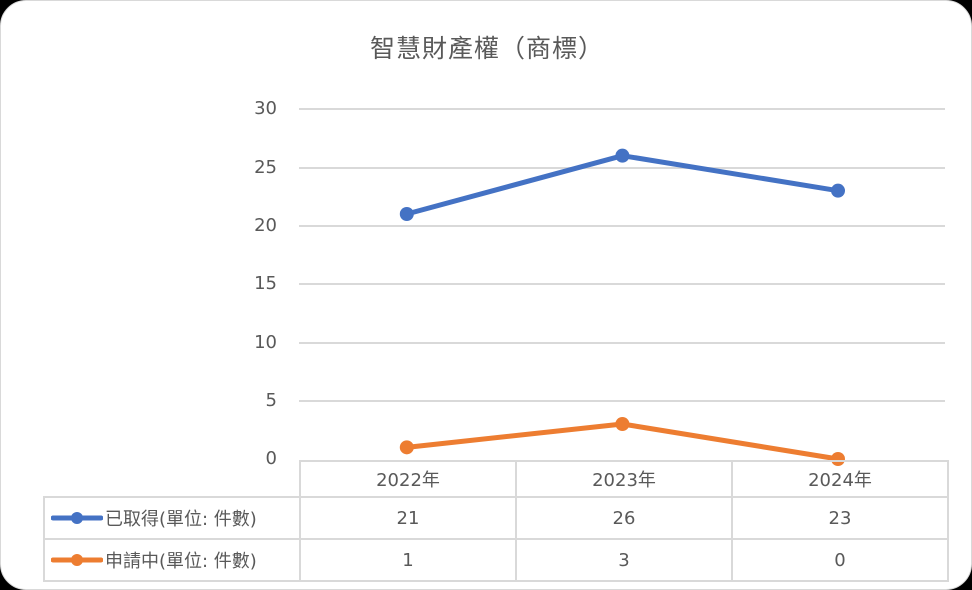  I want to click on y-tick-label: 30, so click(265, 108).